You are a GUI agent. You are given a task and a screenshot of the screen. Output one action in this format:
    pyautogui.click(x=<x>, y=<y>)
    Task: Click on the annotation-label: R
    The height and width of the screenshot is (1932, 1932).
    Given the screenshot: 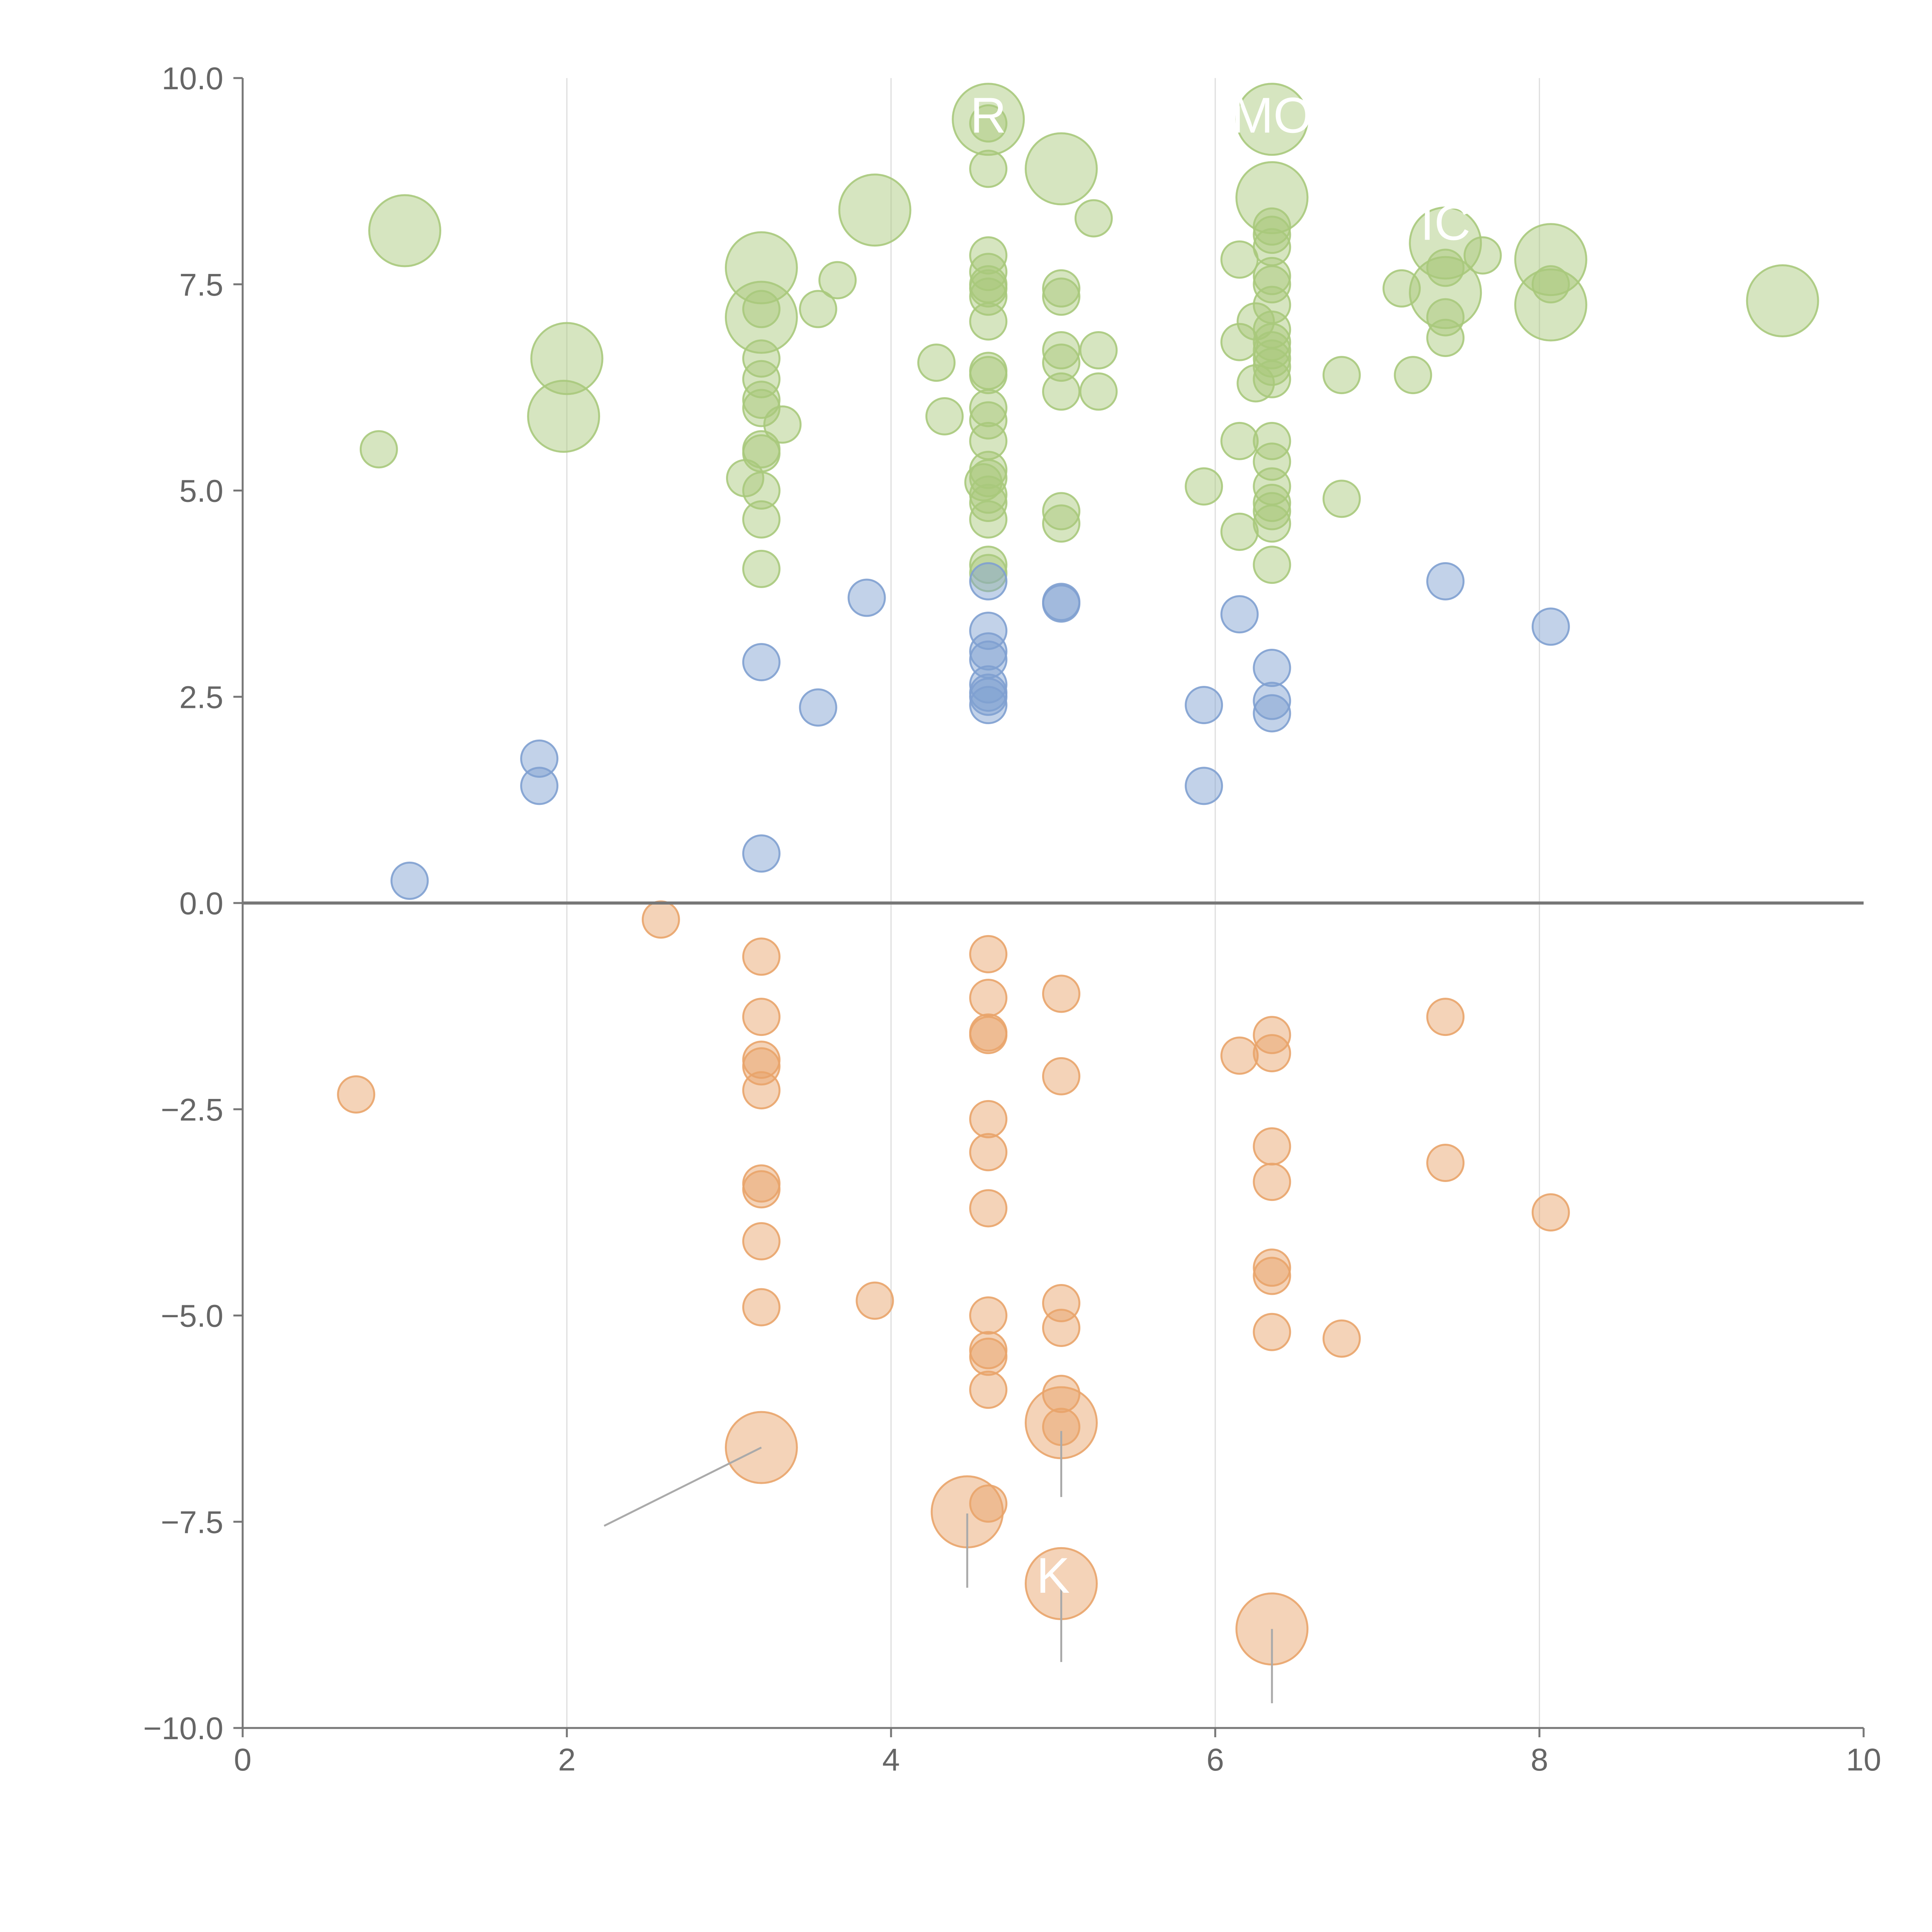 What is the action you would take?
    pyautogui.click(x=989, y=115)
    